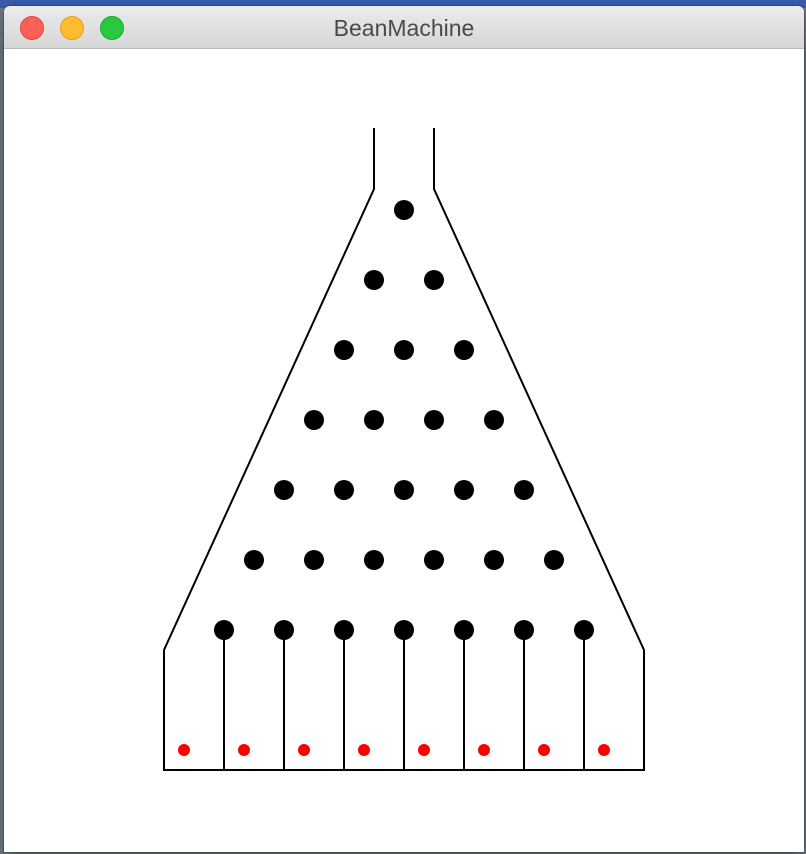  Describe the element at coordinates (72, 28) in the screenshot. I see `minimize-button` at that location.